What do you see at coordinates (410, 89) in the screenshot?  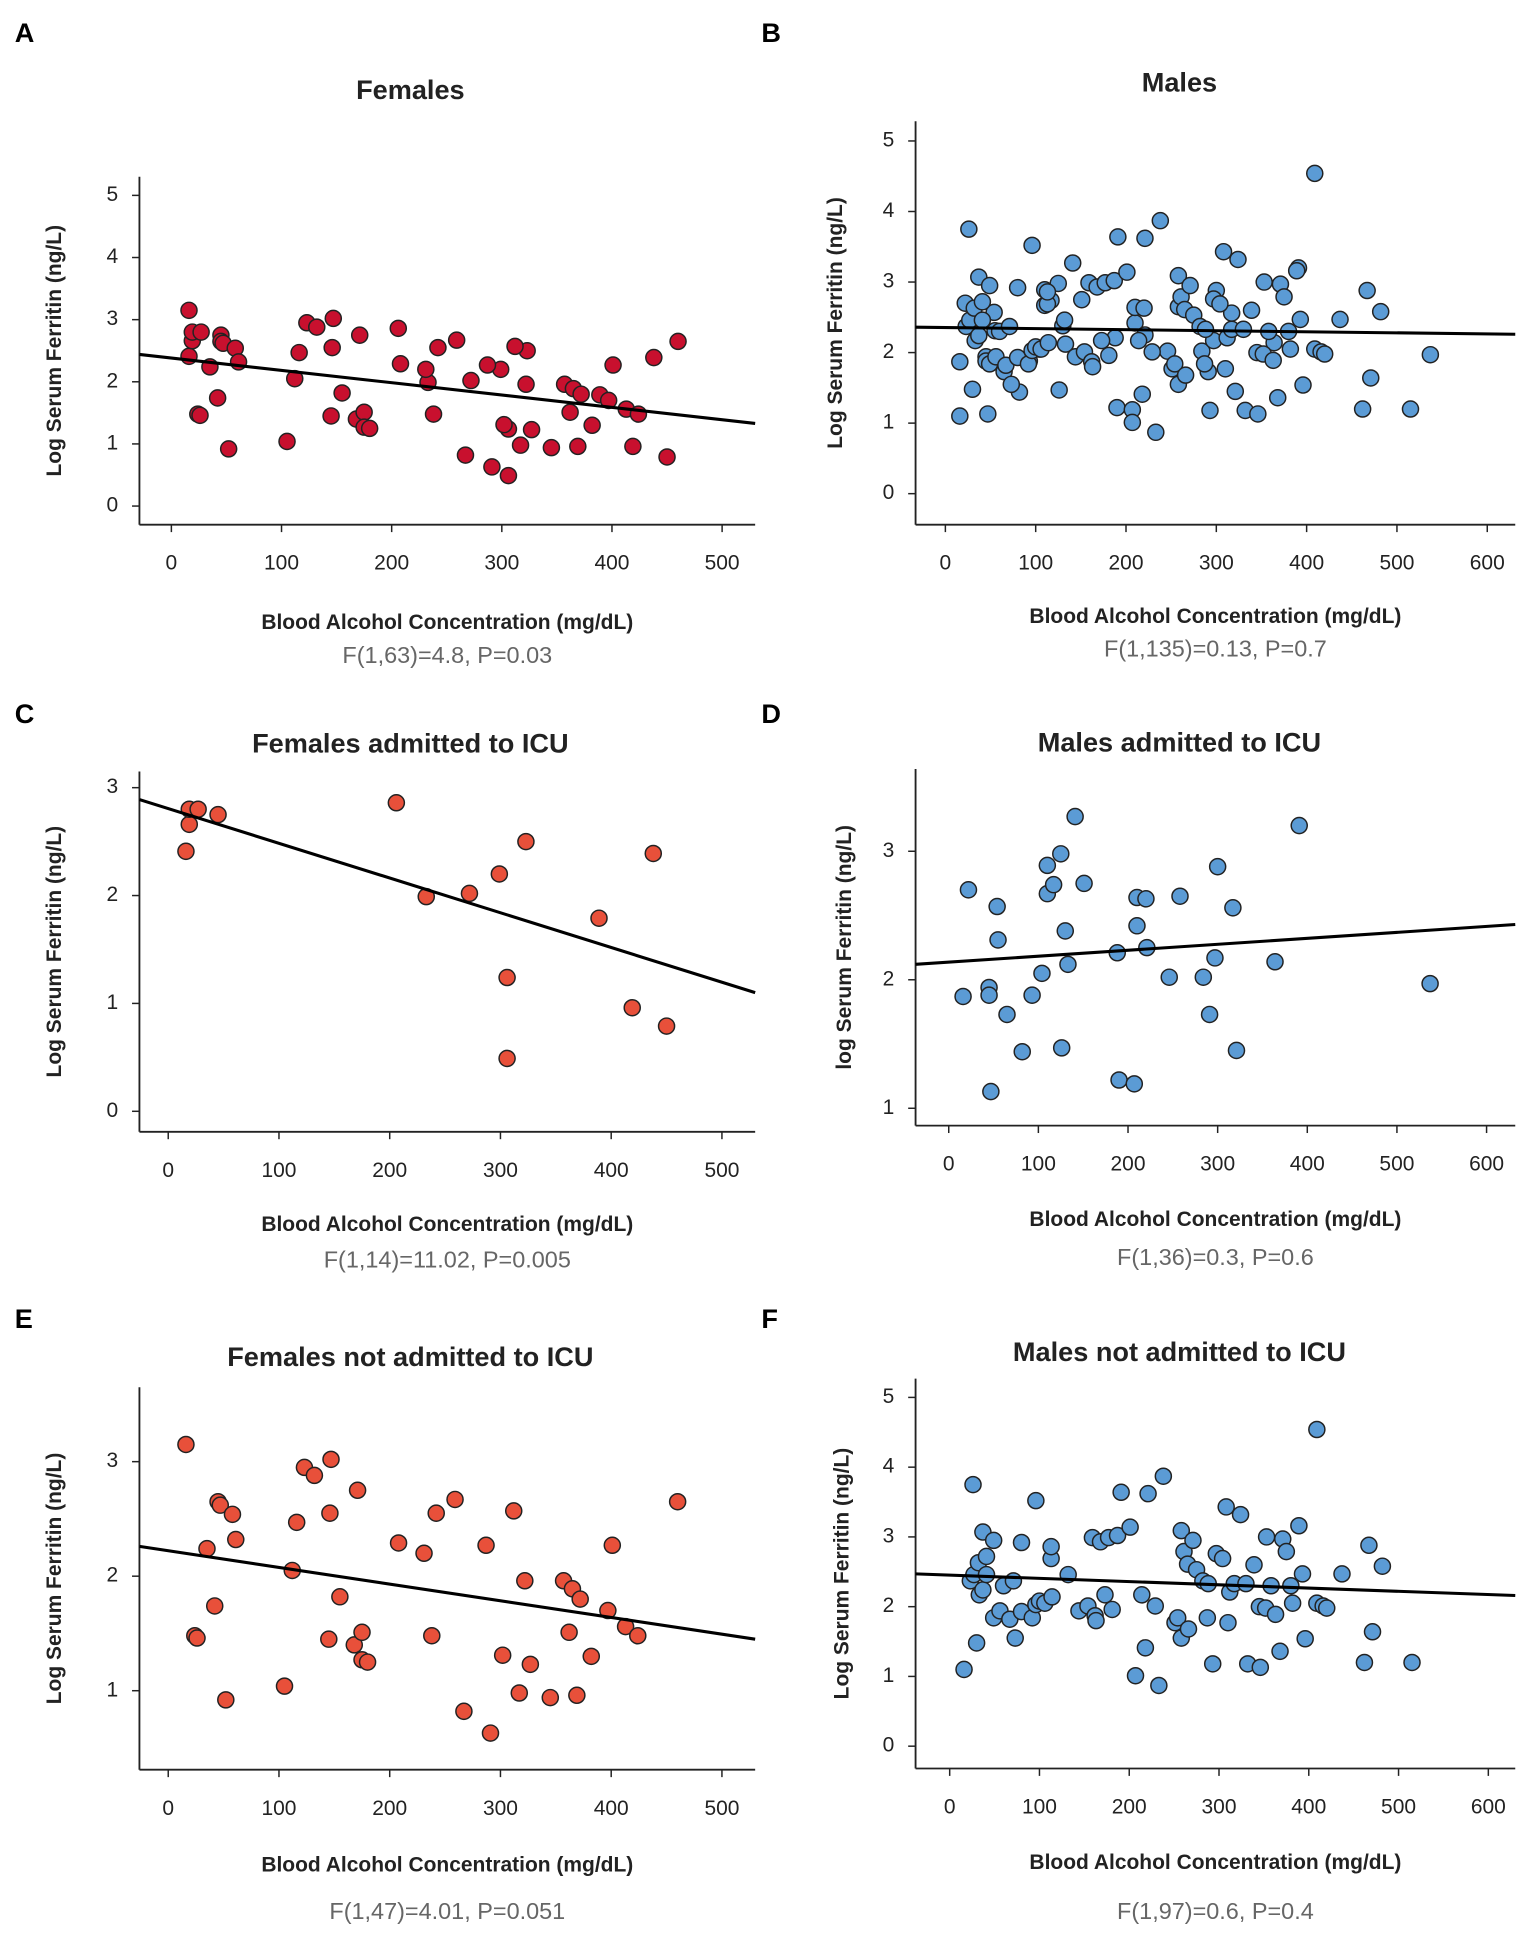 I see `chart-title: Females` at bounding box center [410, 89].